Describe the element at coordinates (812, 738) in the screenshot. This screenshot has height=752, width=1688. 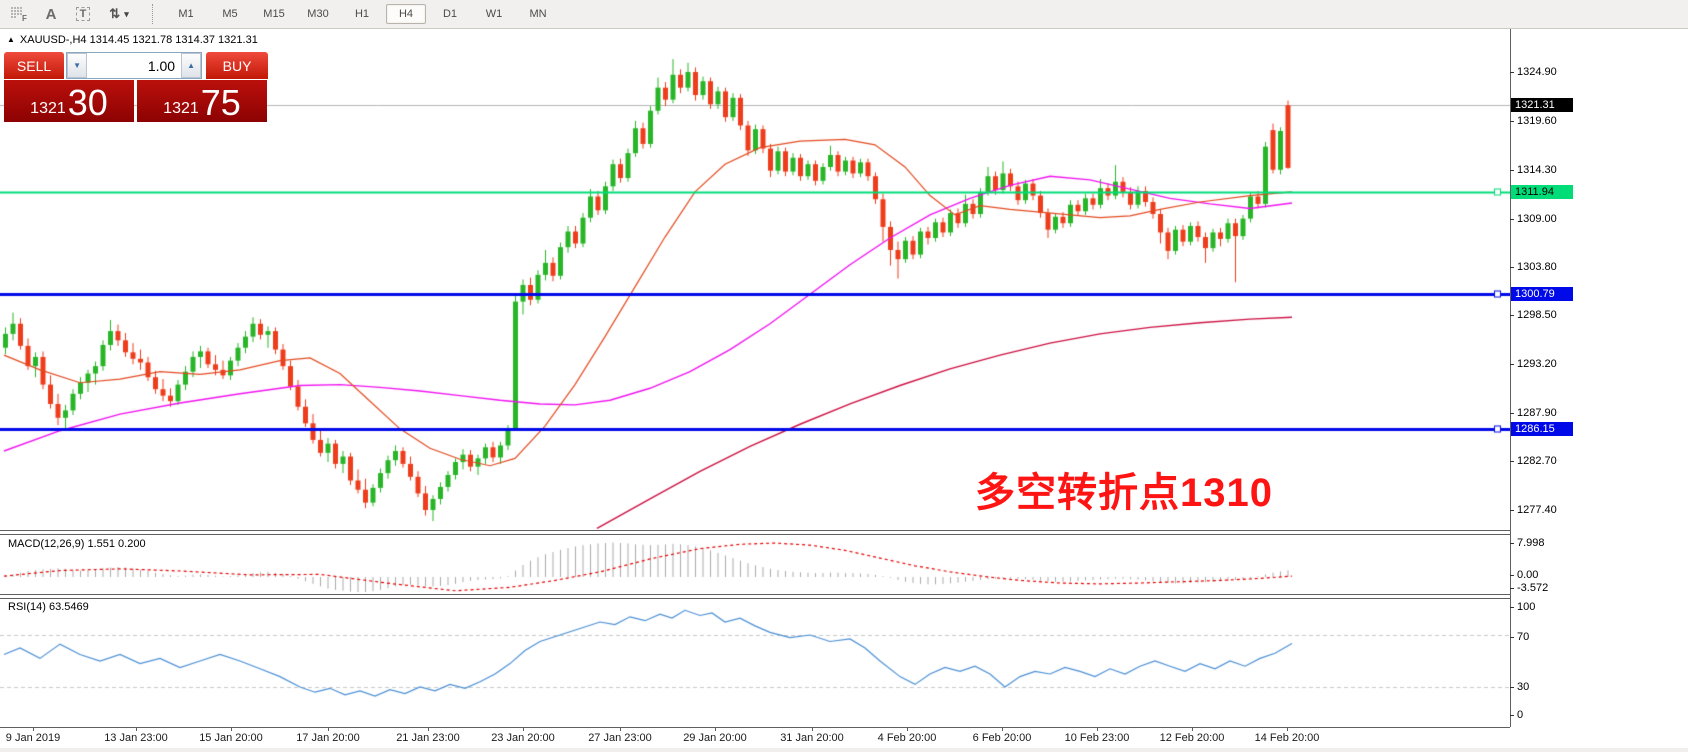
I see `time-tick-label: 31 Jan 20:00` at that location.